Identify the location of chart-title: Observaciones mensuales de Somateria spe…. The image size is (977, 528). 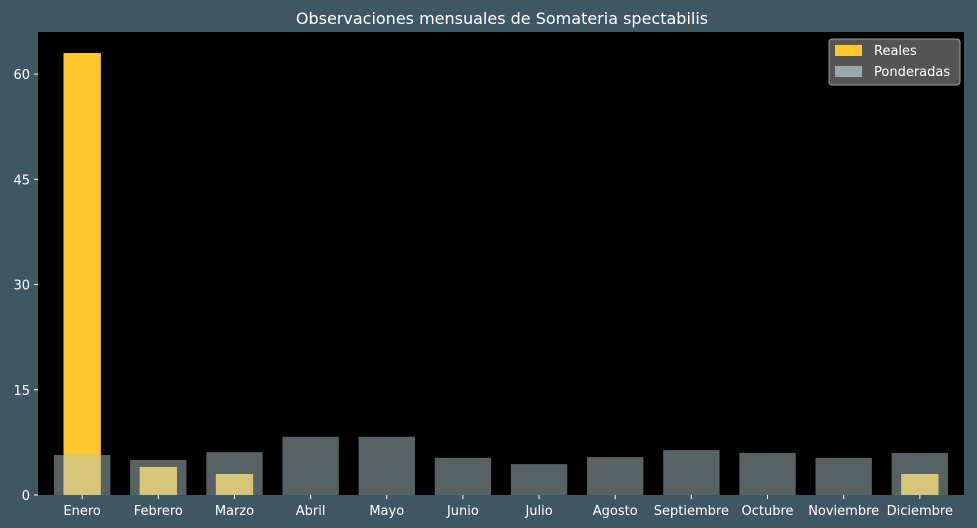
(502, 18).